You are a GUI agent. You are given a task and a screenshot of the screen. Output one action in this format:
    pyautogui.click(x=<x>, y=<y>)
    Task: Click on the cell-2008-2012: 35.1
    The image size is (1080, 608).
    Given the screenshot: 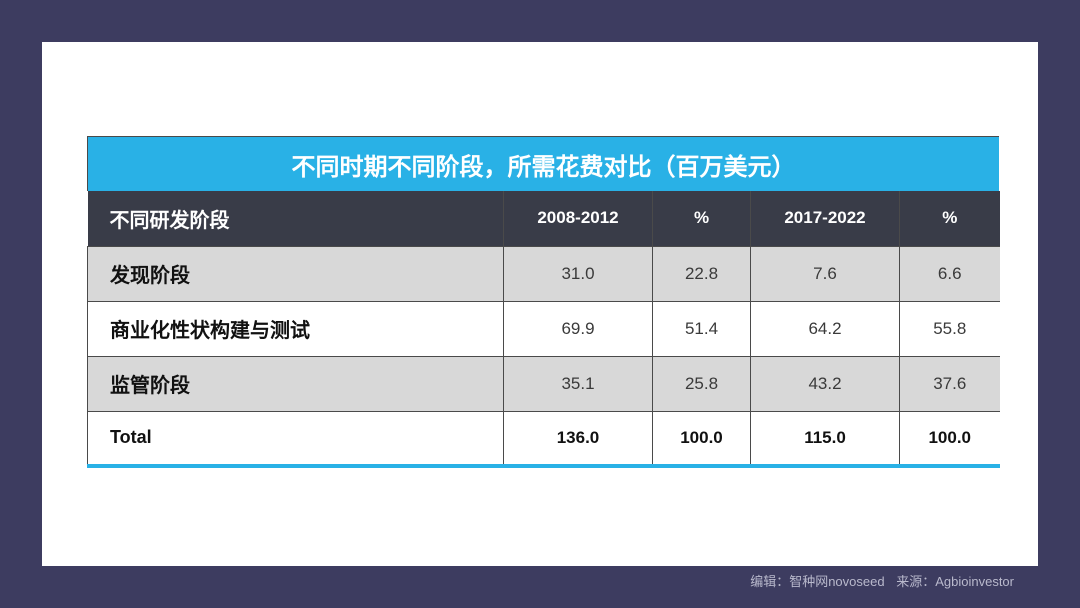 What is the action you would take?
    pyautogui.click(x=578, y=383)
    